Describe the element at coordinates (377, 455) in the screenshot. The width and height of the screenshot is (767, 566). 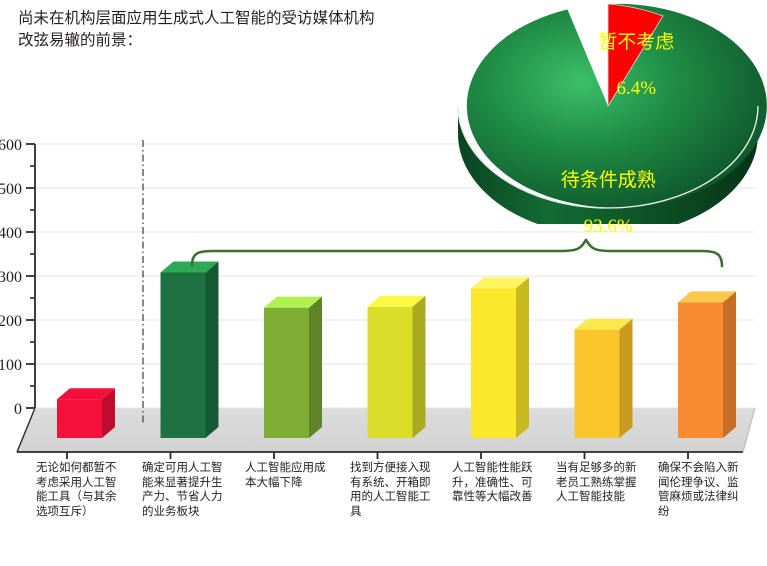
I see `x-tick-marks` at that location.